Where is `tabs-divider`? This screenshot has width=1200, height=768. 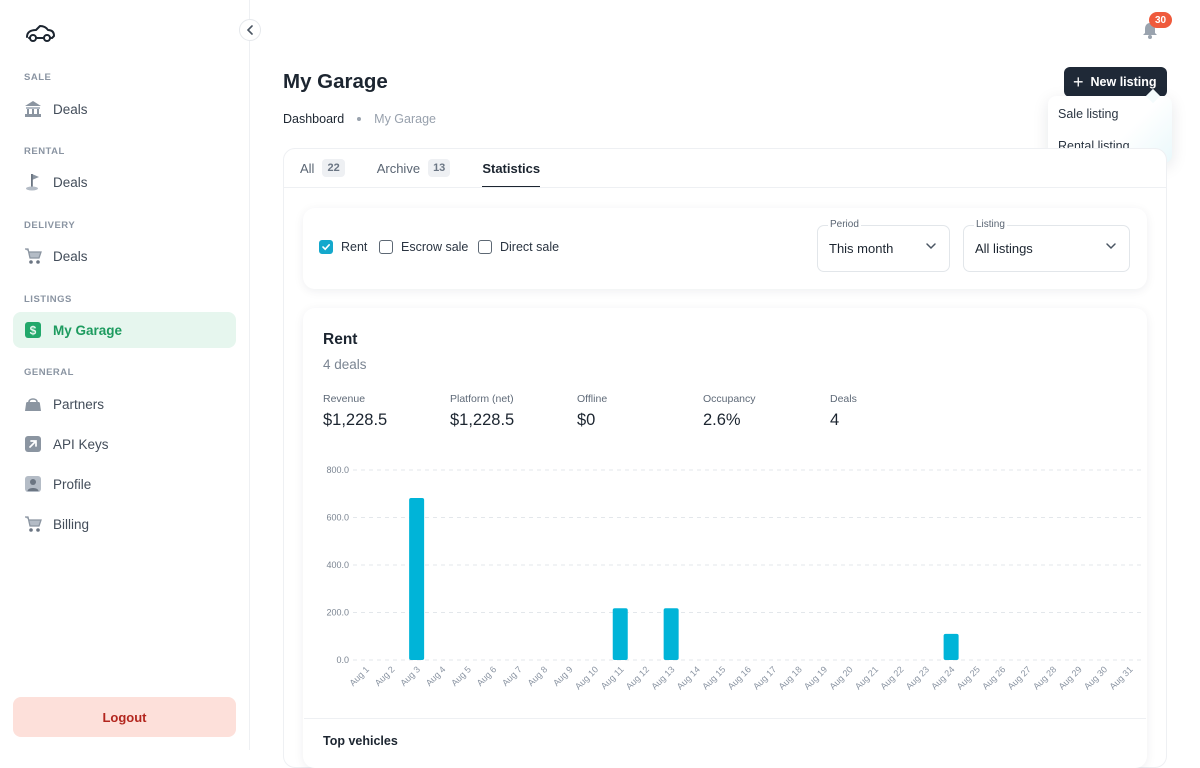
tabs-divider is located at coordinates (725, 187).